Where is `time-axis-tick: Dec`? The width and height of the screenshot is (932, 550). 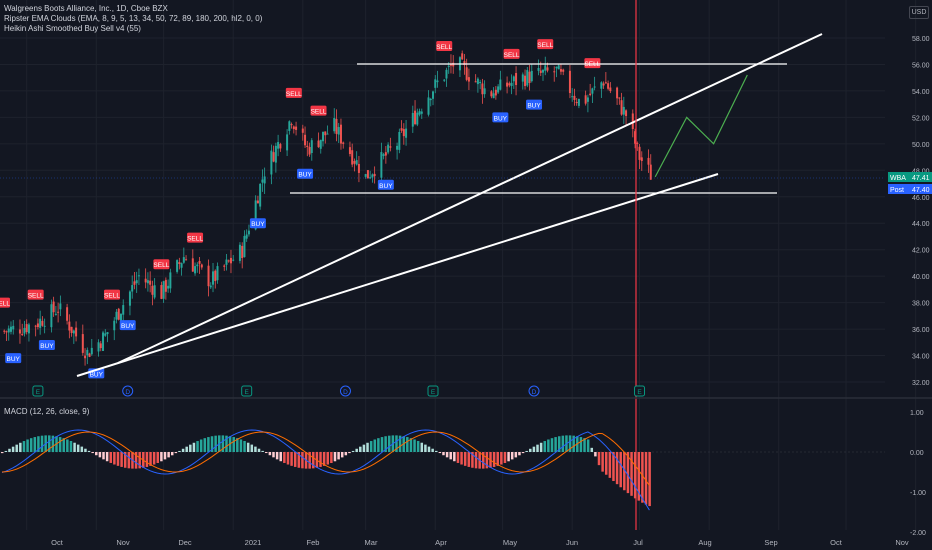 time-axis-tick: Dec is located at coordinates (185, 542).